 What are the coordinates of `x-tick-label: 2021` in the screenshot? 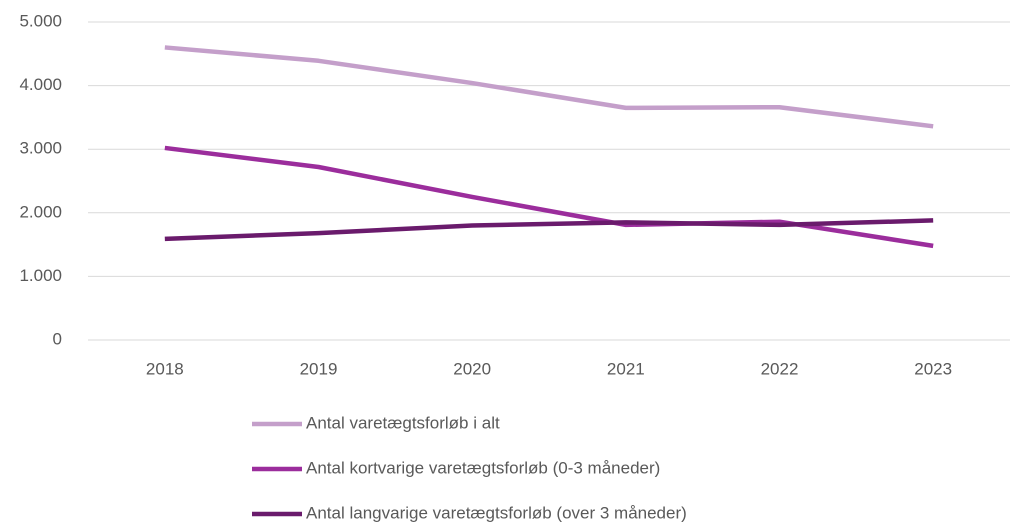 It's located at (626, 368).